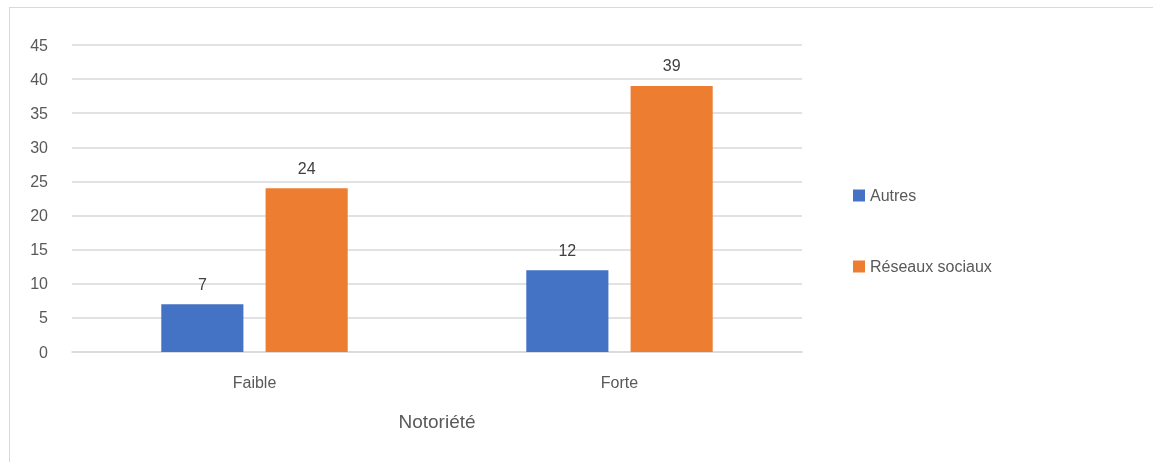 Image resolution: width=1153 pixels, height=462 pixels. I want to click on data-label: 24, so click(306, 168).